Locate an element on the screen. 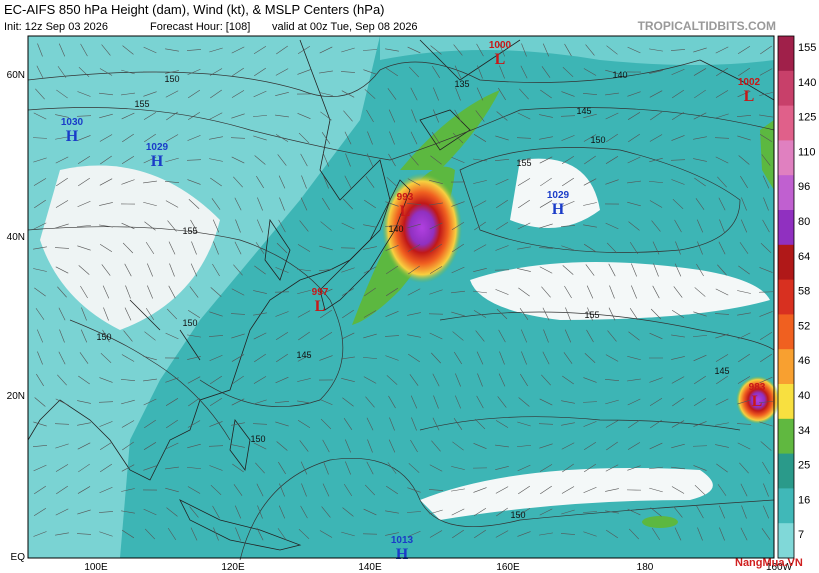  center-value: 1029 is located at coordinates (157, 147).